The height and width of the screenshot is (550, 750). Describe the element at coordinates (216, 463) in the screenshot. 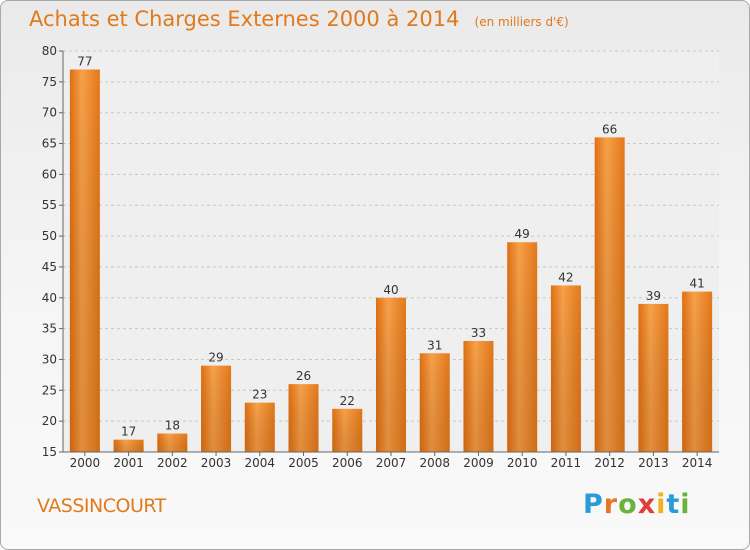

I see `x-tick-label: 2003` at that location.